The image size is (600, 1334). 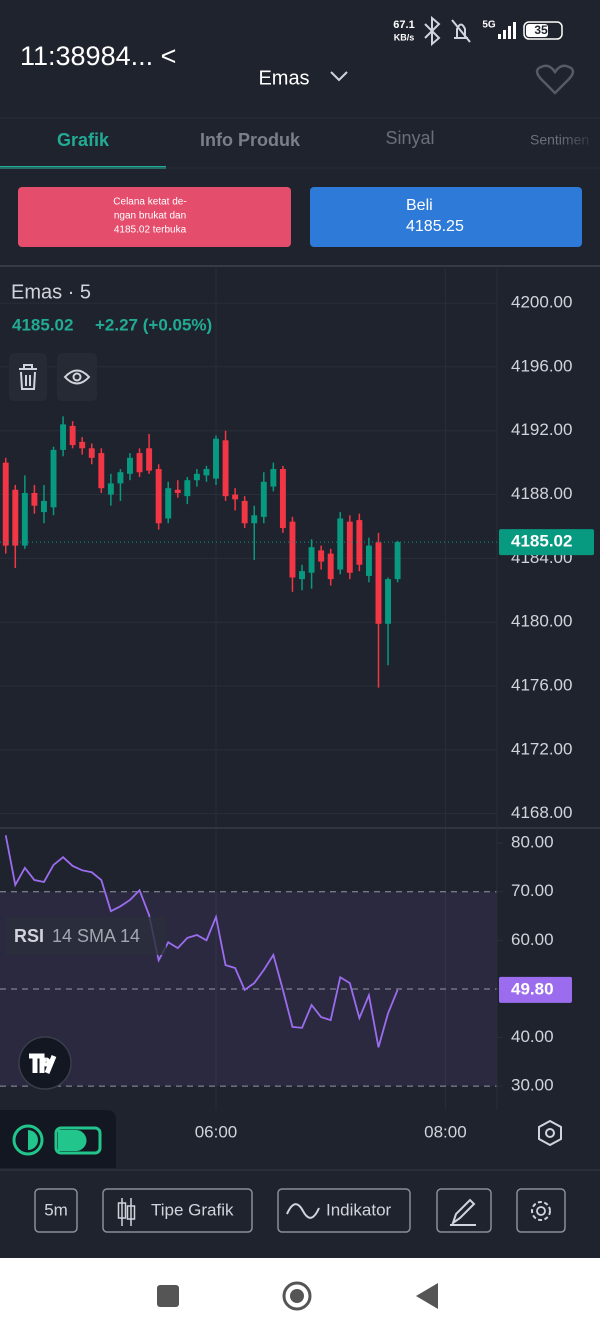 I want to click on rsi-line, so click(x=201, y=941).